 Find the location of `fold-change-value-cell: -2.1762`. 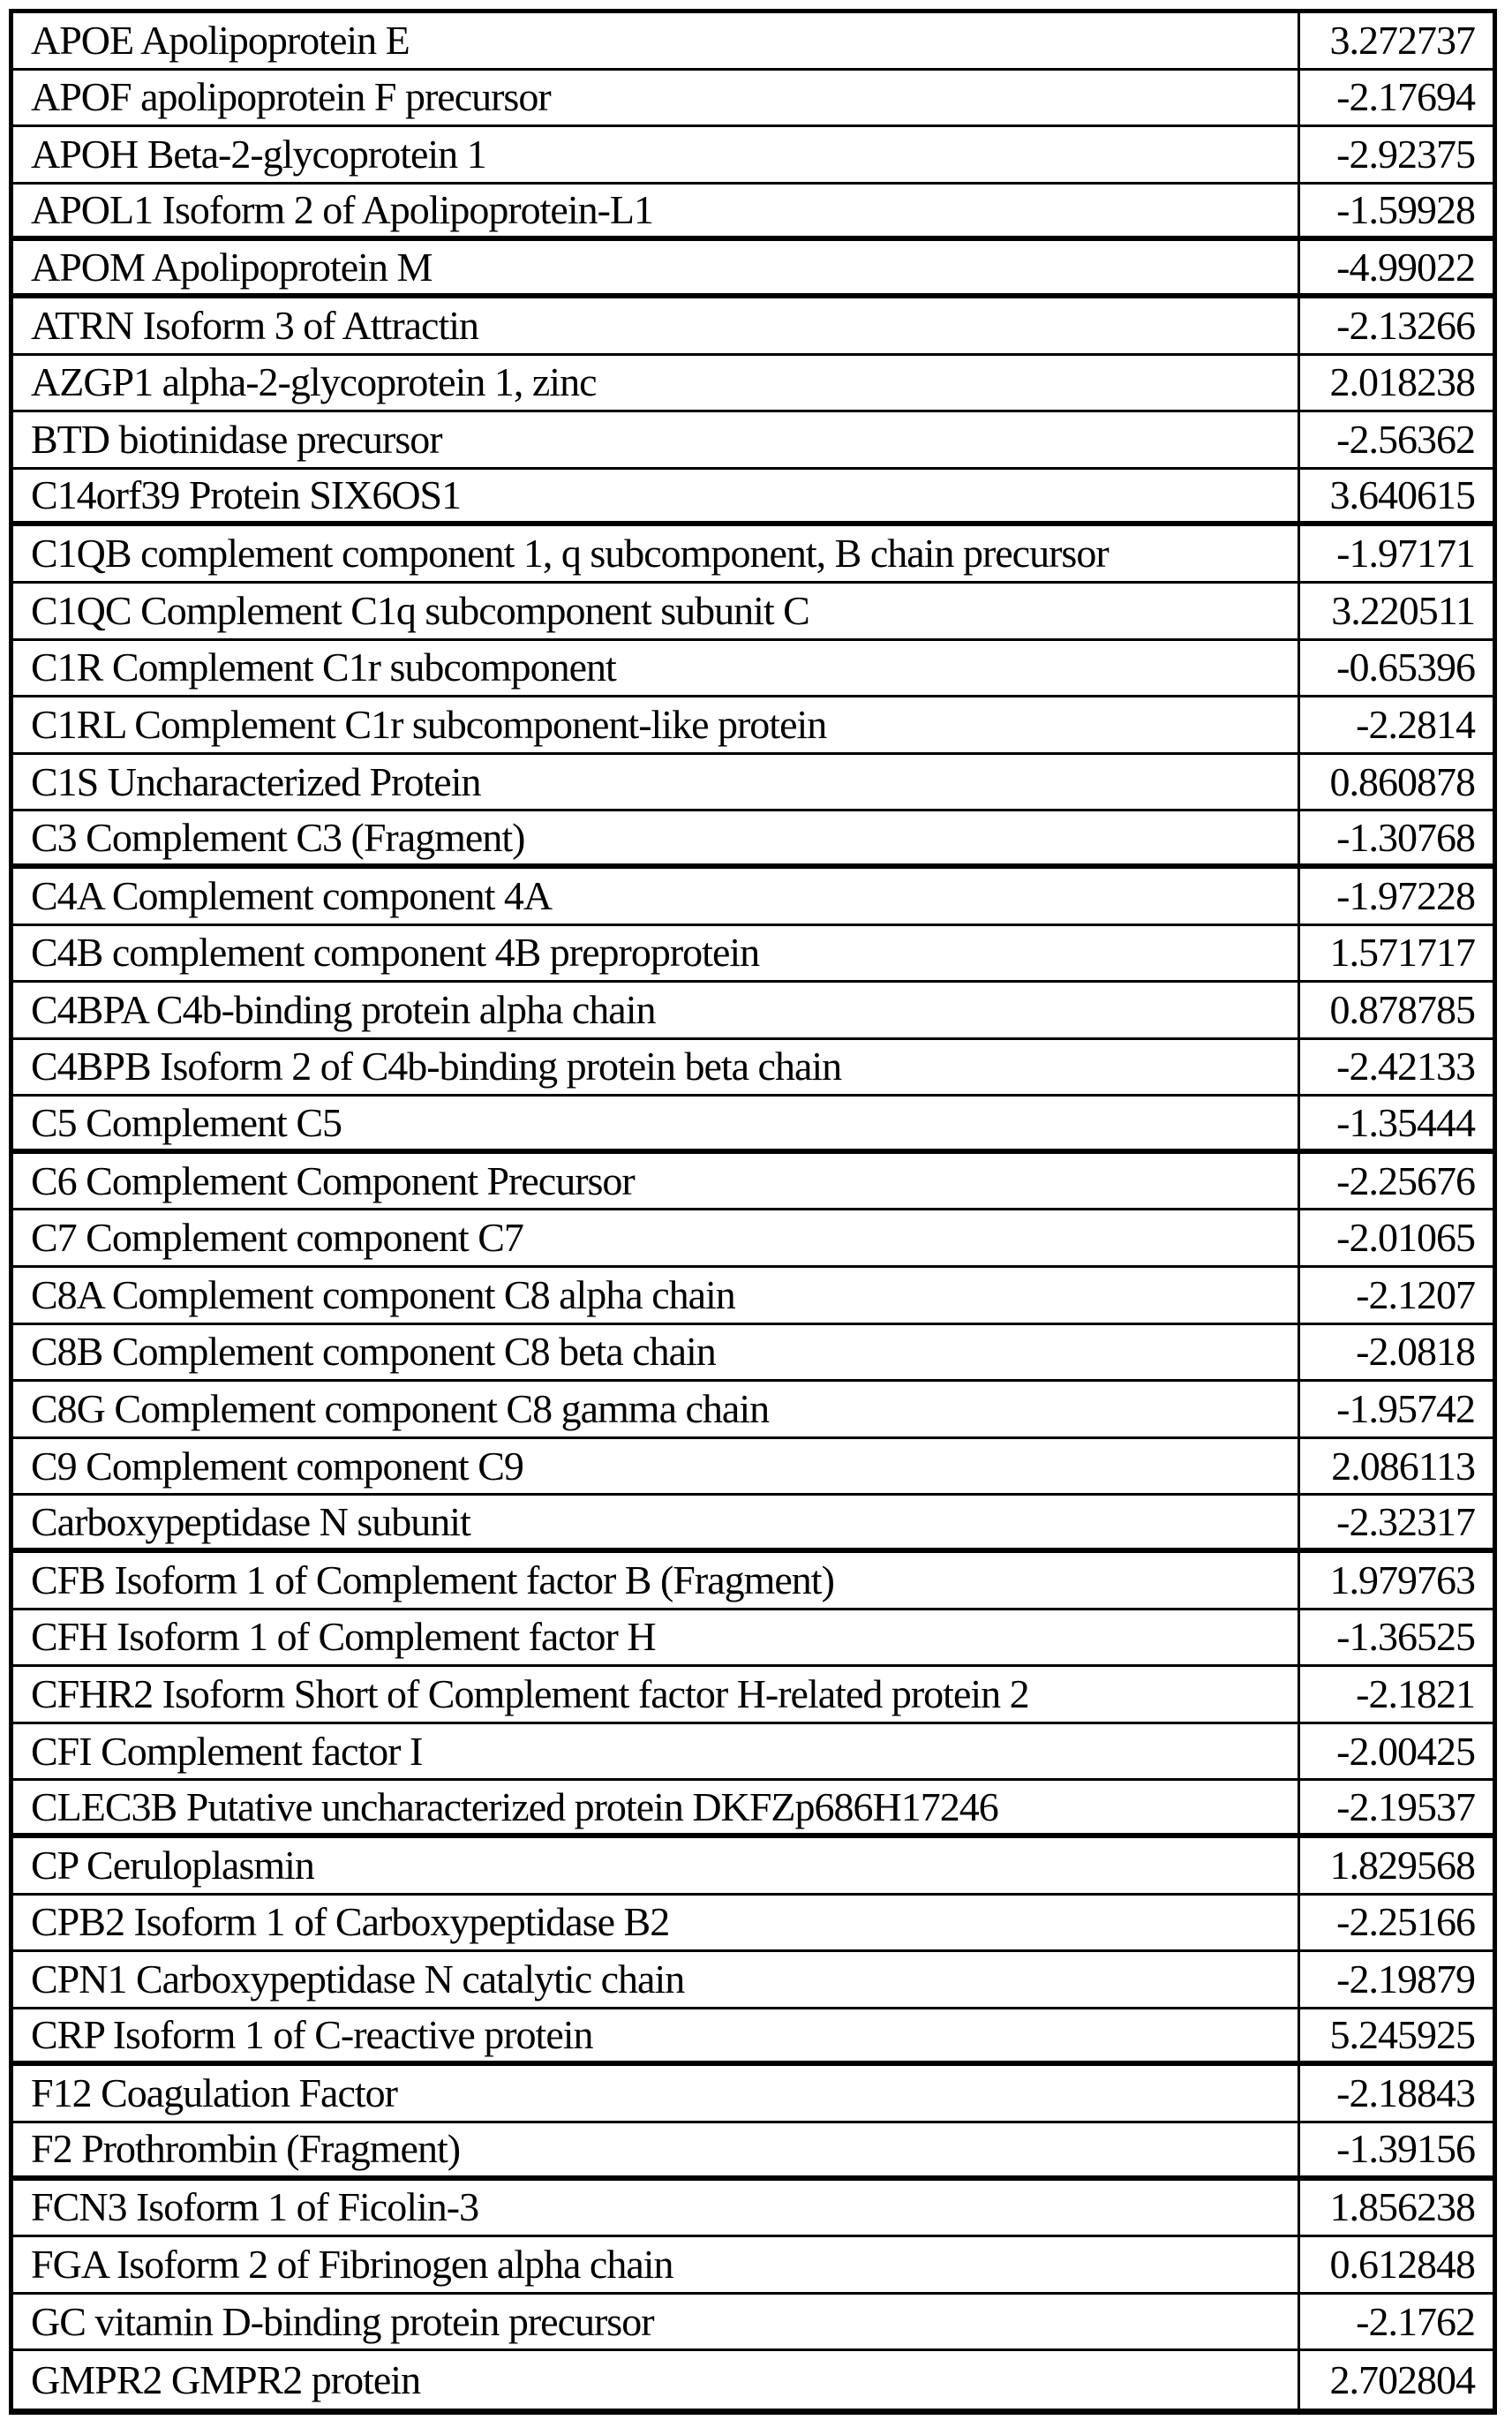

fold-change-value-cell: -2.1762 is located at coordinates (1416, 2321).